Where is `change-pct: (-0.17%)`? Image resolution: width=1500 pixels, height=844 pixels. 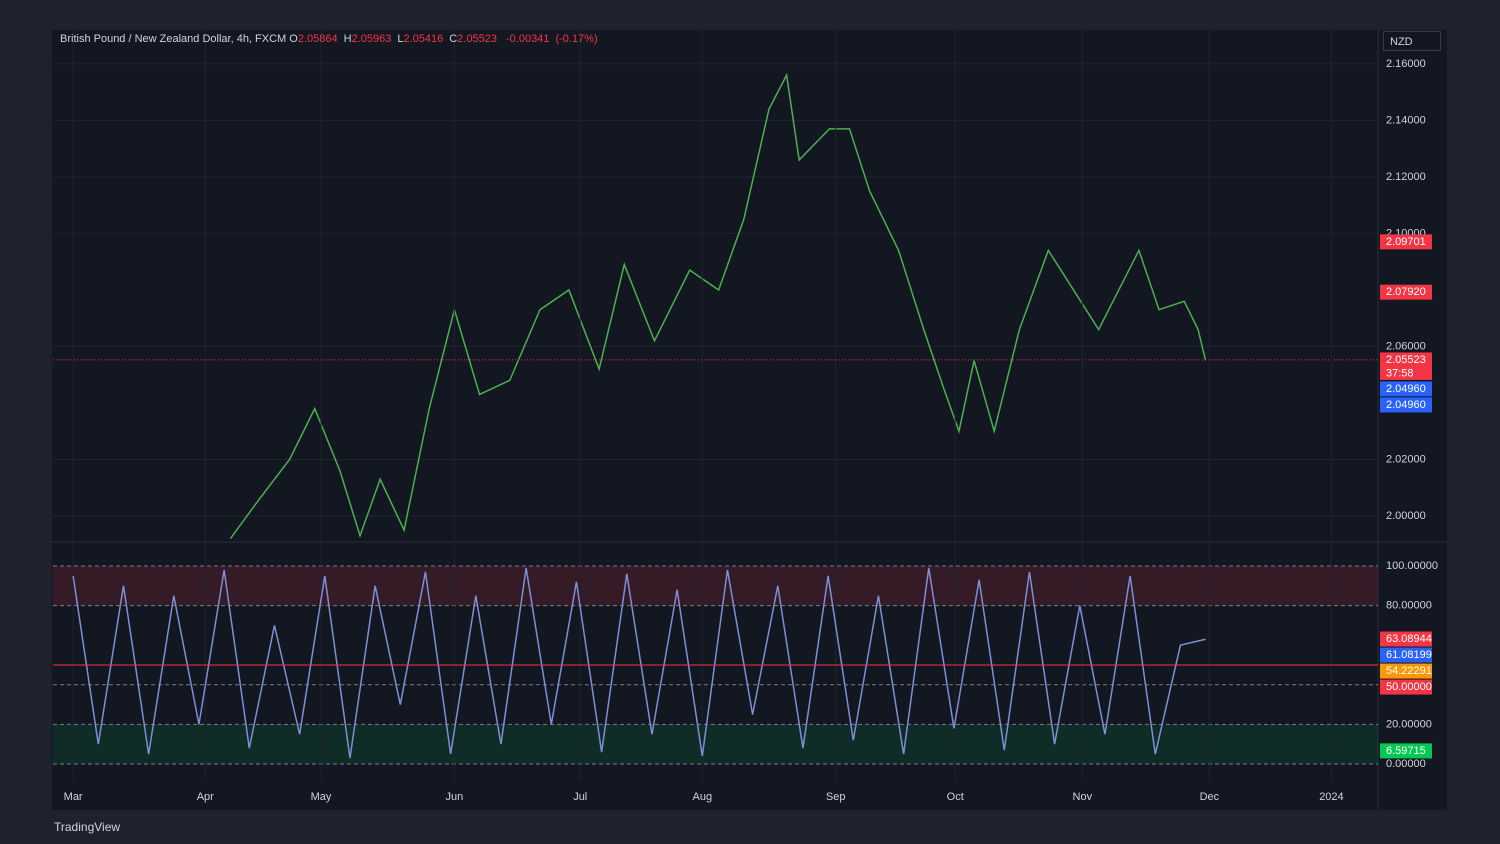 change-pct: (-0.17%) is located at coordinates (576, 39).